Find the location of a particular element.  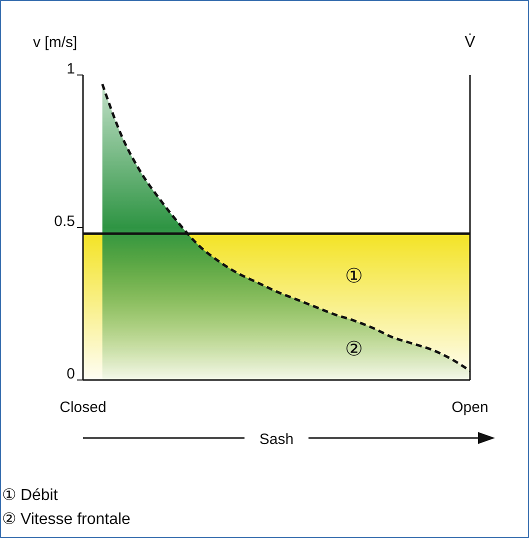

y2-axis-title: V̇ is located at coordinates (470, 41).